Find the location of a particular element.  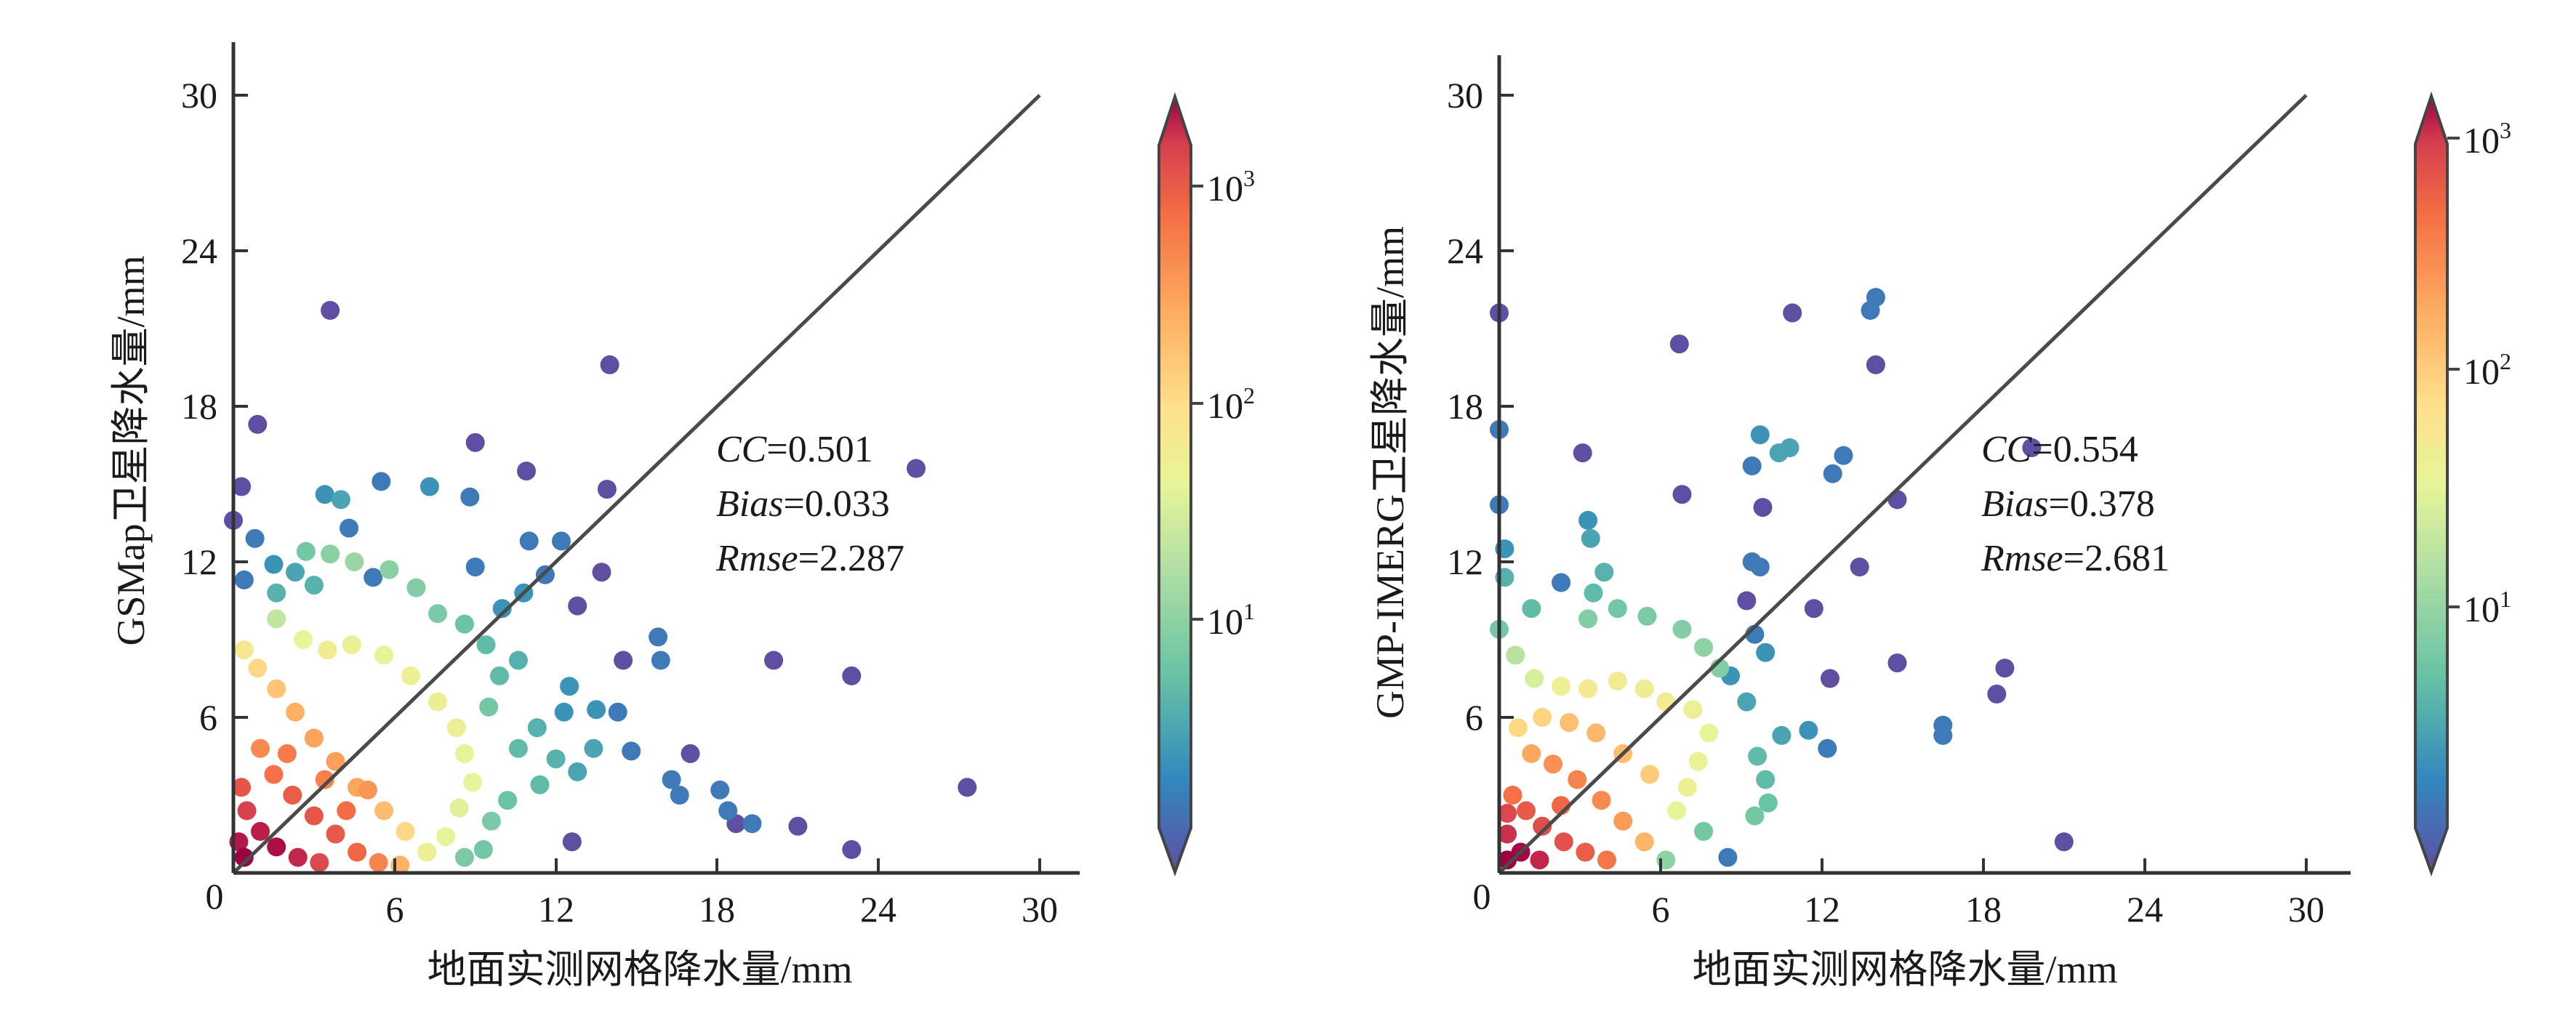

right-ytick-30: 30 is located at coordinates (1465, 95).